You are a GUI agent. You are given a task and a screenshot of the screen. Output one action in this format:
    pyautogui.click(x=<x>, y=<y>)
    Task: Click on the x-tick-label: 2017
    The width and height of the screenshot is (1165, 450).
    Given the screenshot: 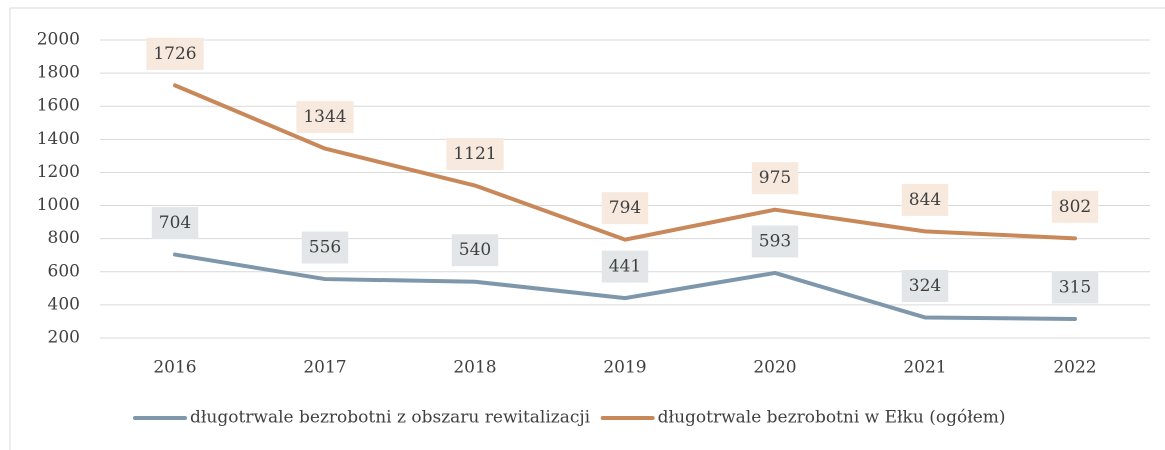 What is the action you would take?
    pyautogui.click(x=324, y=368)
    